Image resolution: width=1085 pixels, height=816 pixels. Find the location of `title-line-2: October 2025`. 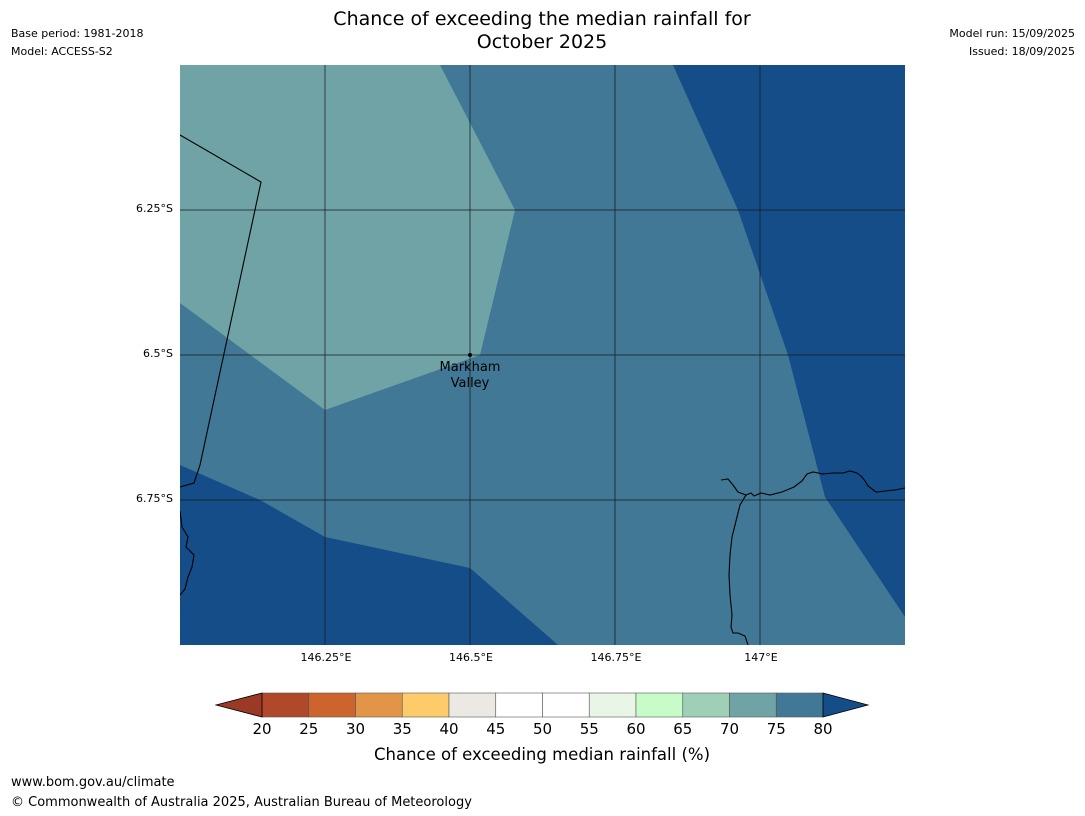

title-line-2: October 2025 is located at coordinates (542, 42).